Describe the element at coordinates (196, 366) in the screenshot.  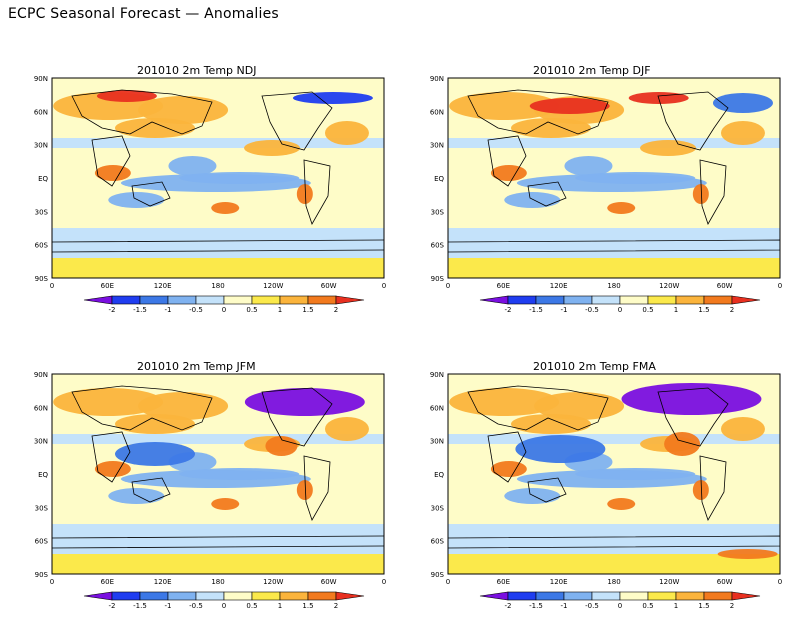
I see `panel-title: 201010 2m Temp JFM` at that location.